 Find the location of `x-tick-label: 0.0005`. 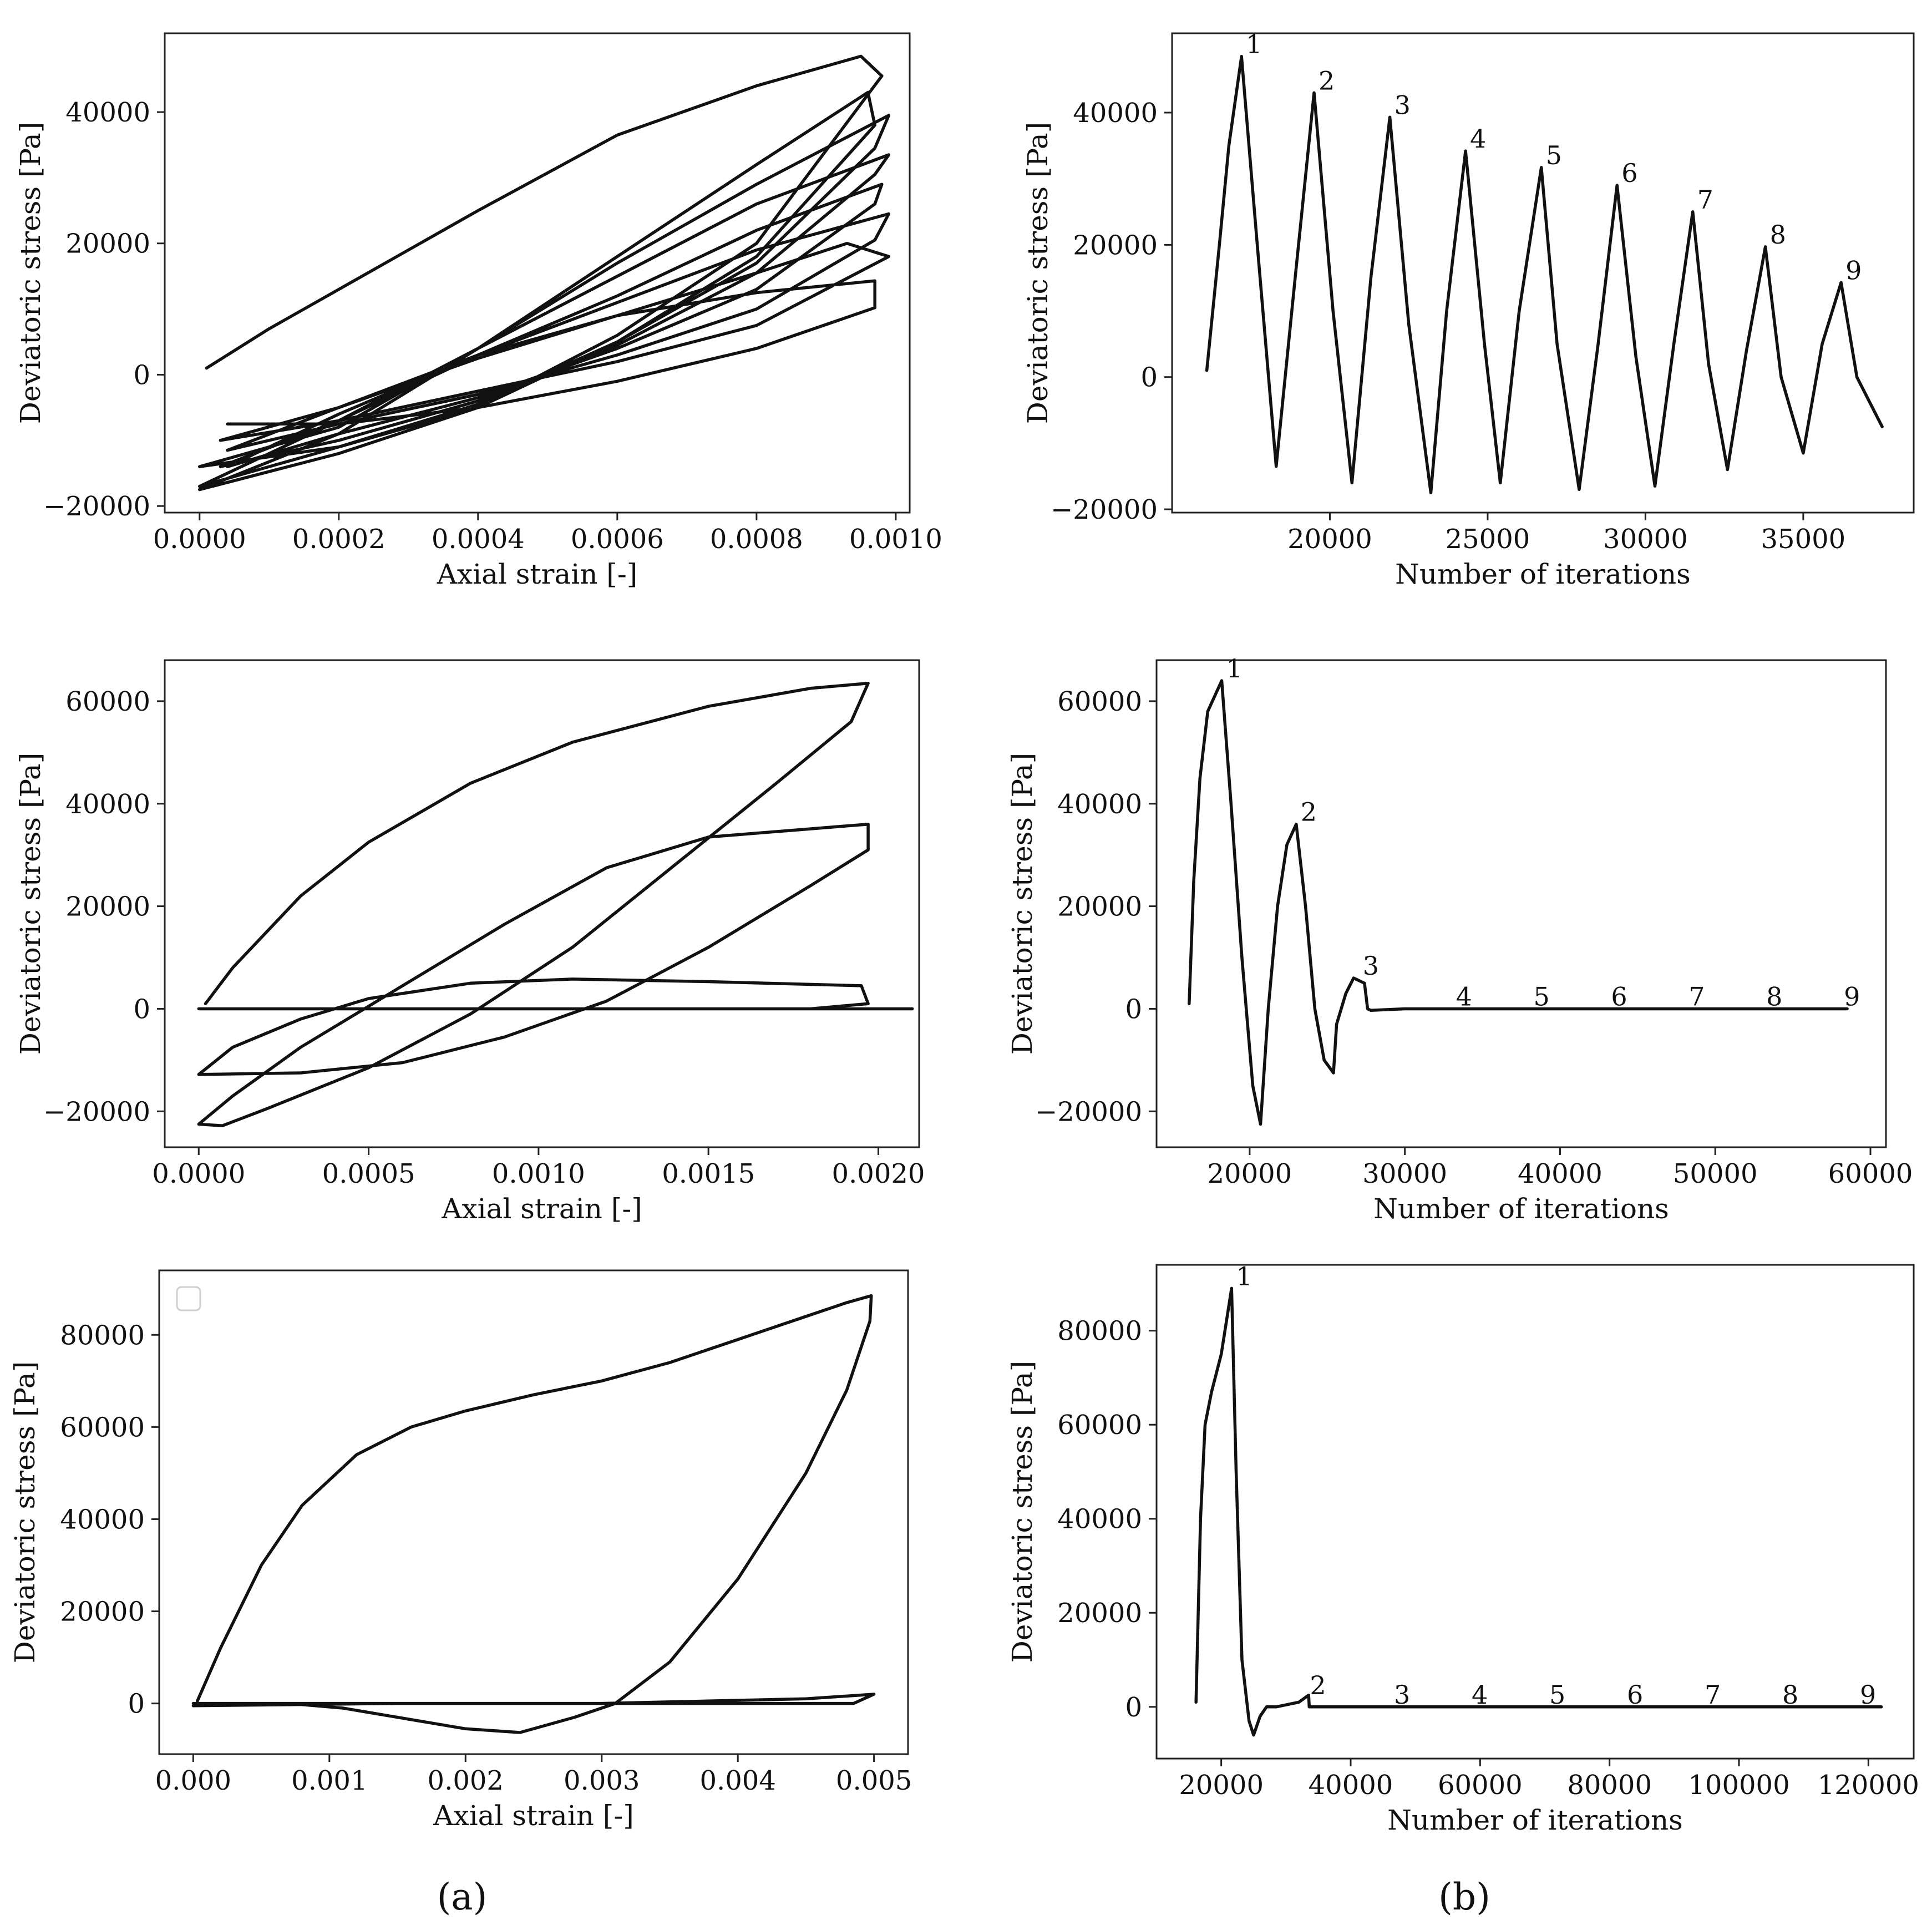

x-tick-label: 0.0005 is located at coordinates (368, 1173).